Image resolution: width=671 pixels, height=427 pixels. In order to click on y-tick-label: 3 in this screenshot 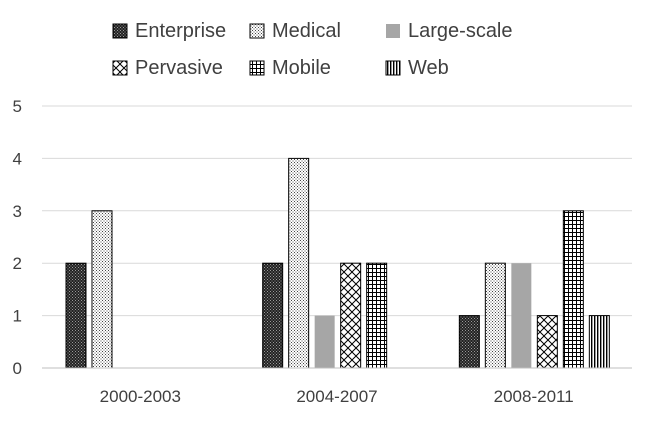, I will do `click(17, 211)`.